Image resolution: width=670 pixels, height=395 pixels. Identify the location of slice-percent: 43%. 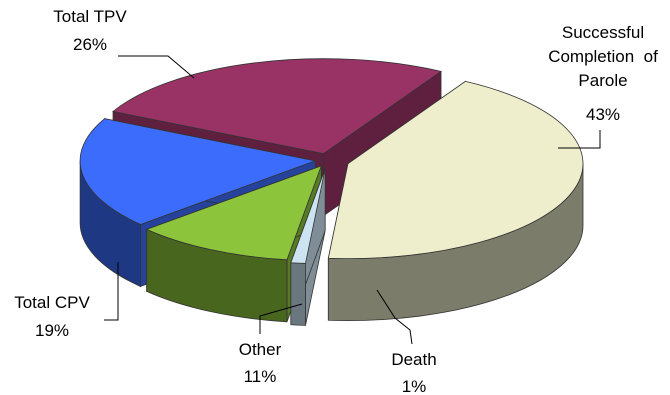
(603, 114).